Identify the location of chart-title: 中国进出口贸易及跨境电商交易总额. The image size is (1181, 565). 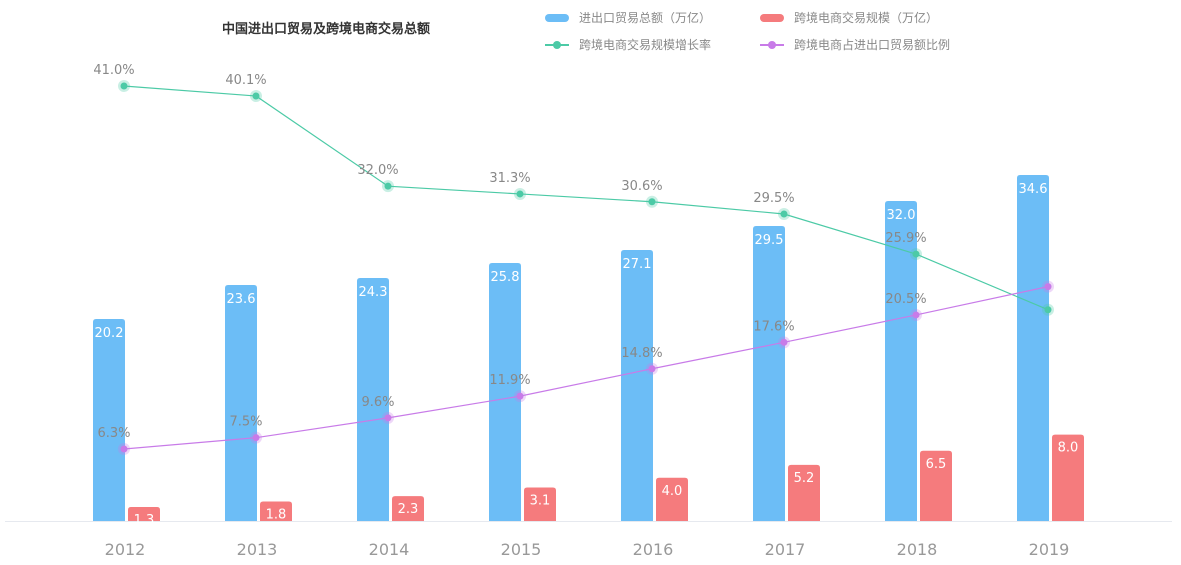
(326, 29).